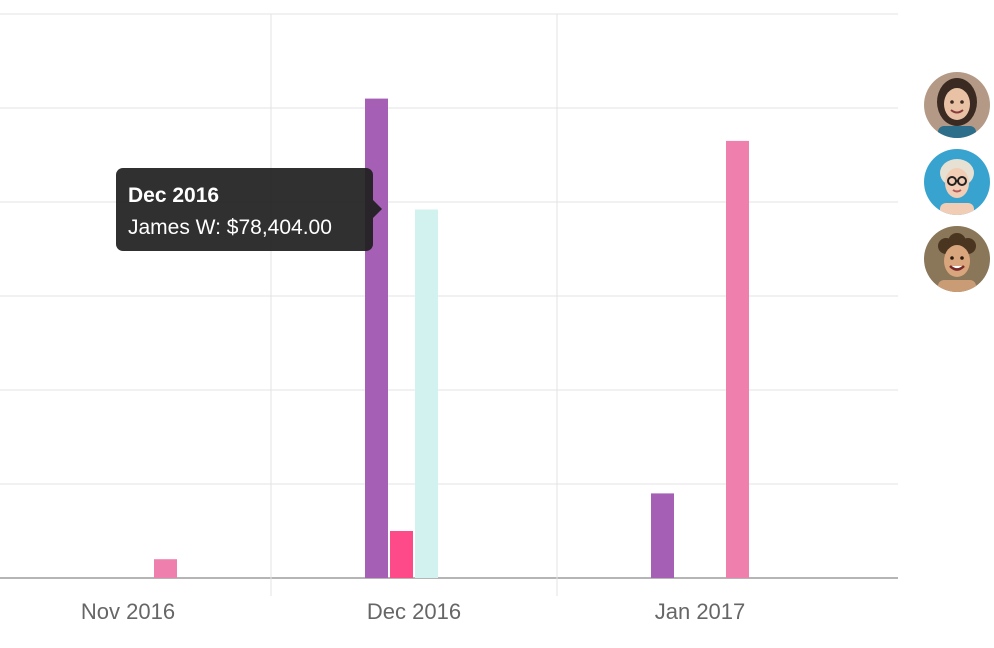 The width and height of the screenshot is (994, 648). What do you see at coordinates (174, 195) in the screenshot?
I see `tooltip-title: Dec 2016` at bounding box center [174, 195].